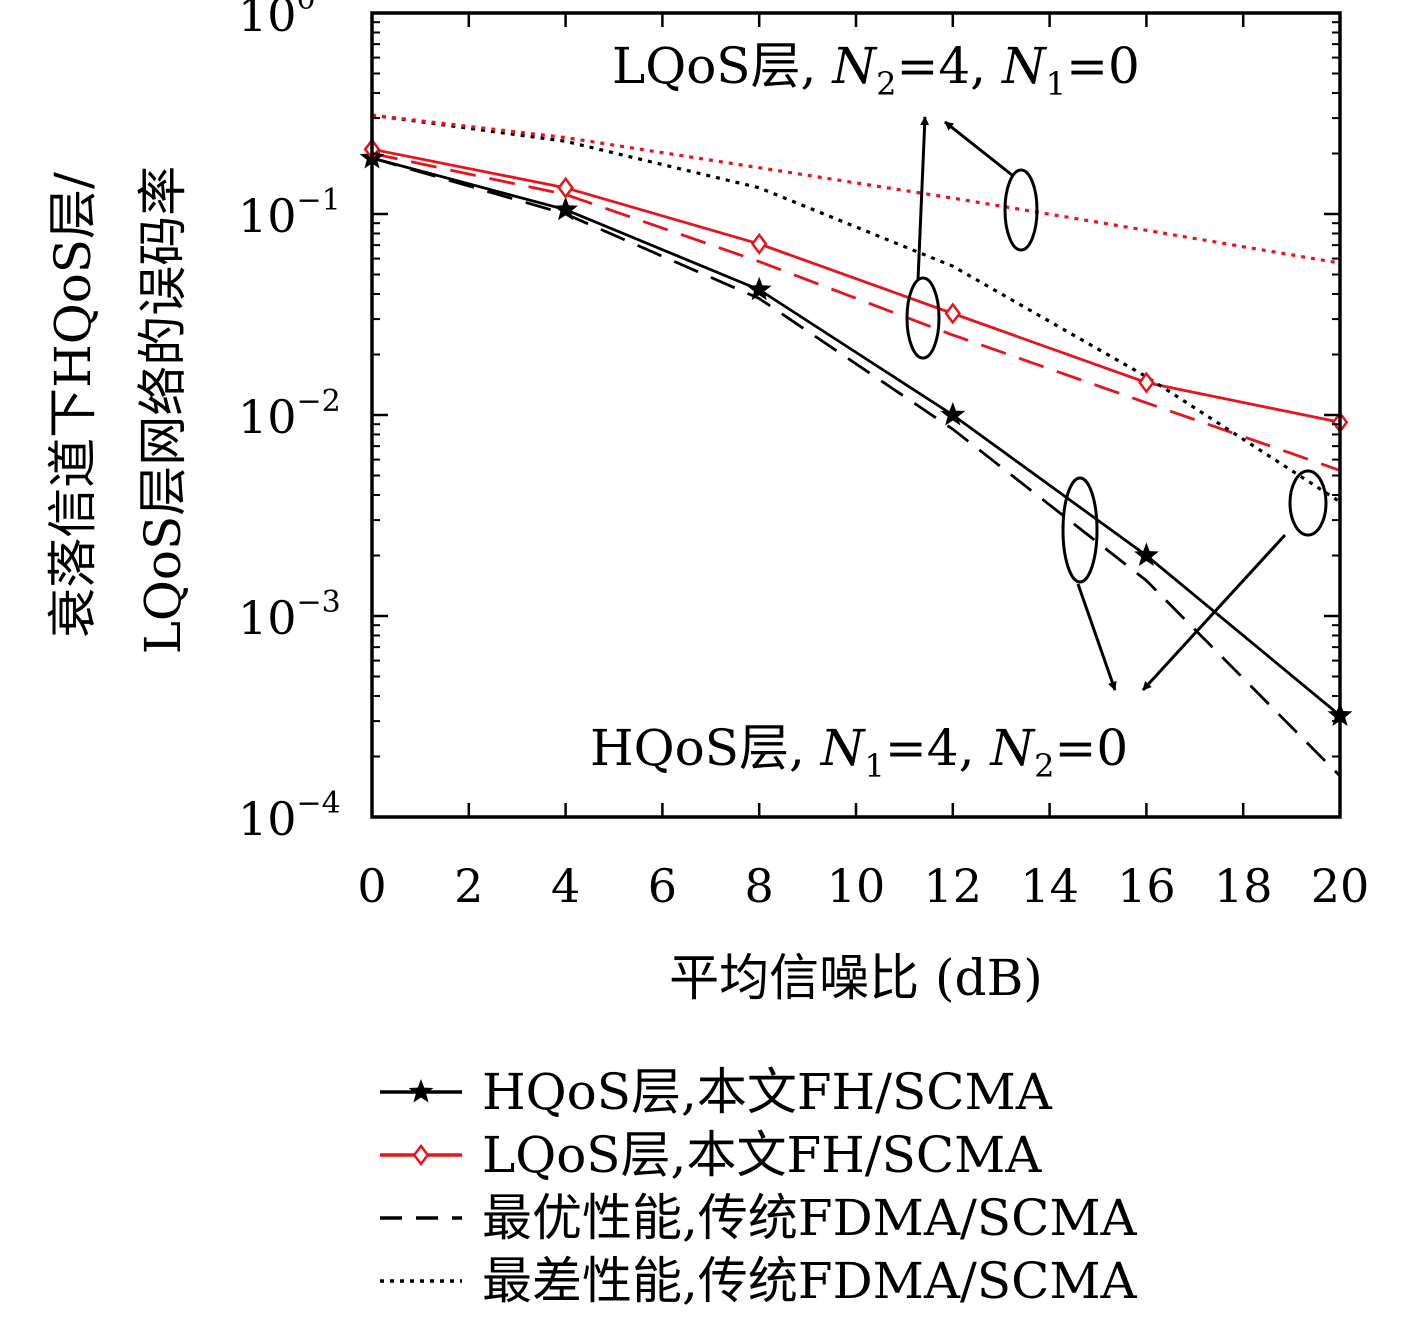 The image size is (1417, 1341). What do you see at coordinates (163, 410) in the screenshot?
I see `y-axis-title-line-2: LQoS层网络的误码率` at bounding box center [163, 410].